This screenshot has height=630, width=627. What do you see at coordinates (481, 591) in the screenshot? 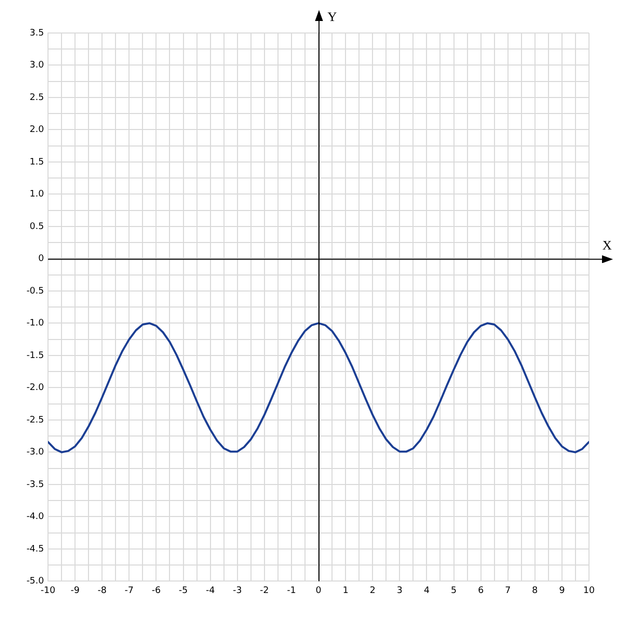
I see `x-tick-label: 6` at bounding box center [481, 591].